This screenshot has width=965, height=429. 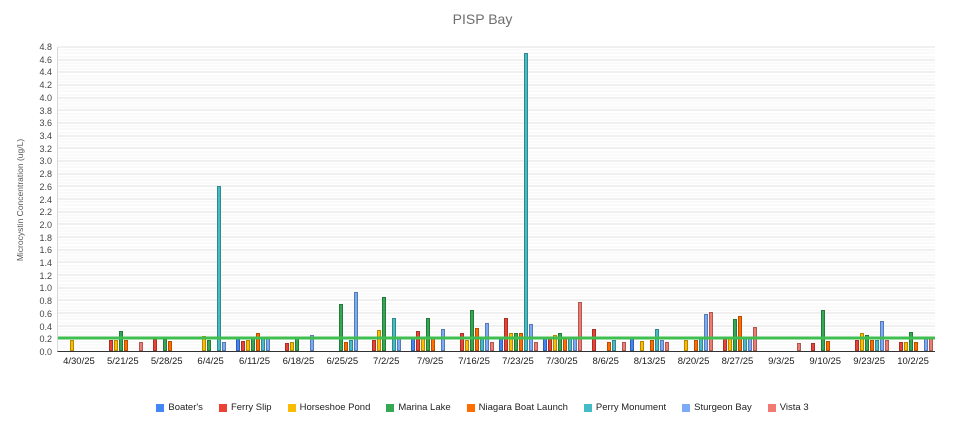 What do you see at coordinates (788, 407) in the screenshot?
I see `legend-item-vista-3: Vista 3` at bounding box center [788, 407].